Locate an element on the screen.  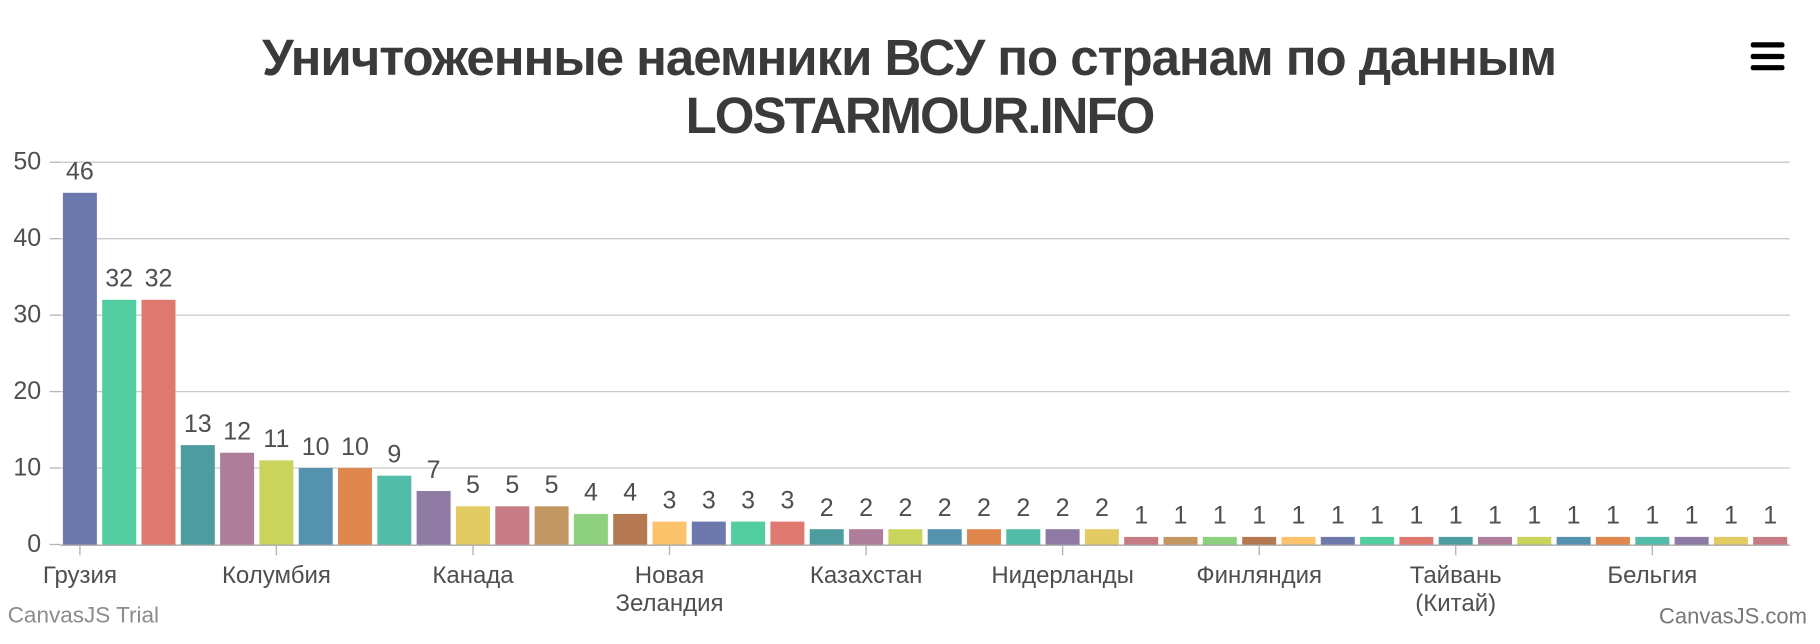
svg-text: Колумбия is located at coordinates (276, 575).